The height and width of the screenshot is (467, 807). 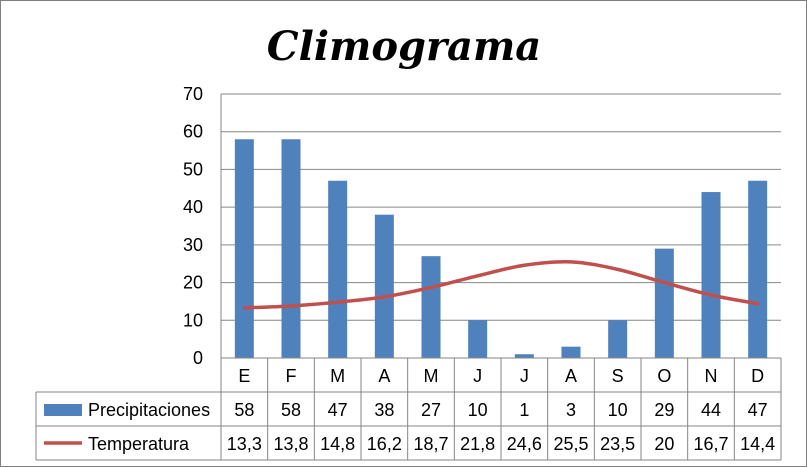 I want to click on legend-key-precipitation, so click(x=63, y=410).